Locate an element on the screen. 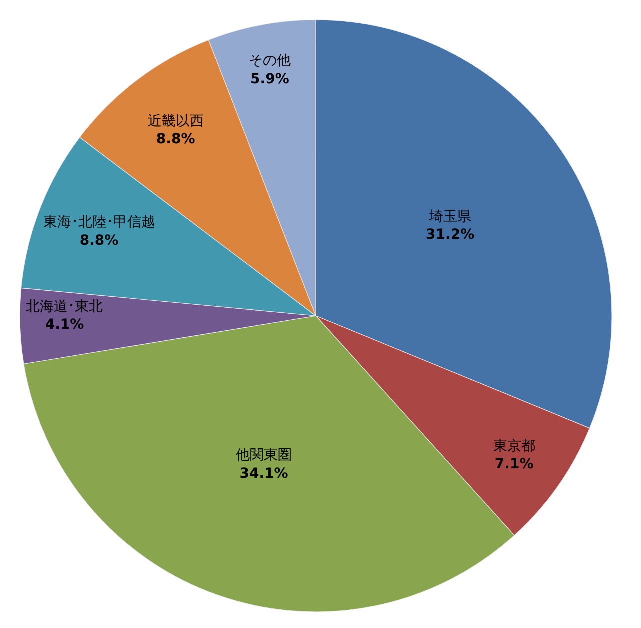  data-label: 31.2% is located at coordinates (450, 235).